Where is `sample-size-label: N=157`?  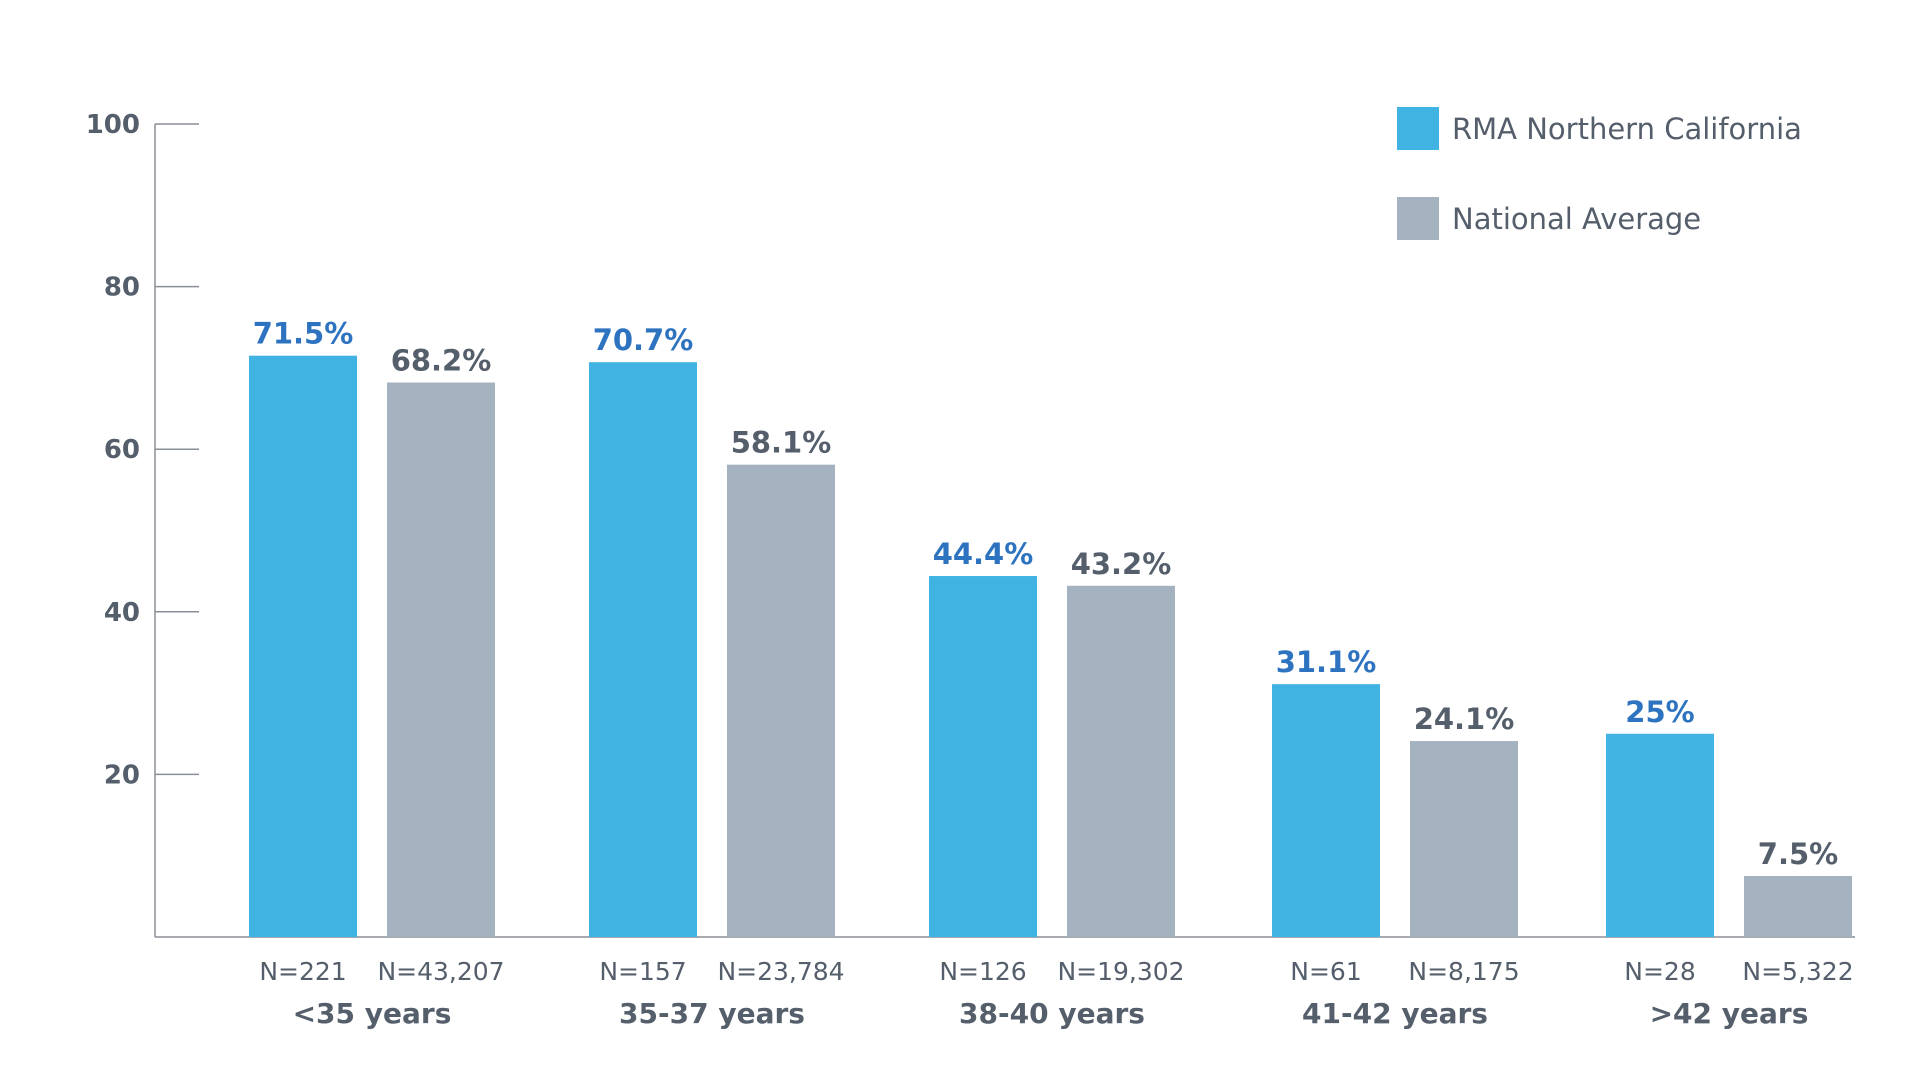
sample-size-label: N=157 is located at coordinates (642, 971).